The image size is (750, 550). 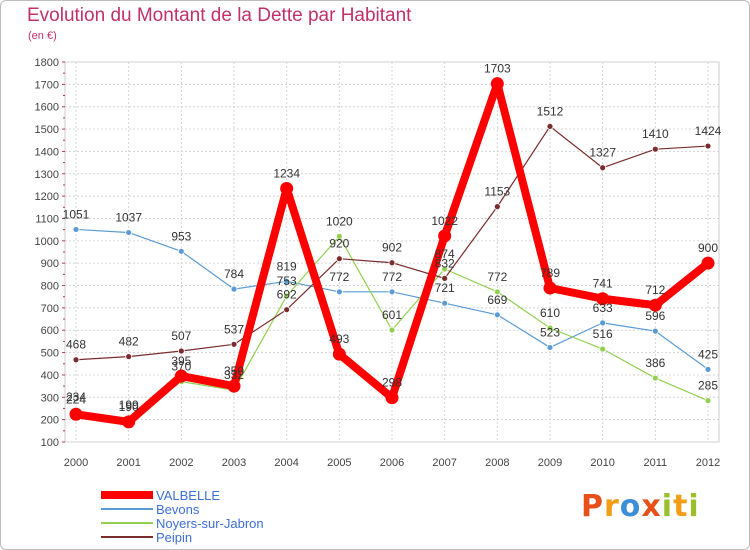 What do you see at coordinates (497, 69) in the screenshot?
I see `data-label: 1703` at bounding box center [497, 69].